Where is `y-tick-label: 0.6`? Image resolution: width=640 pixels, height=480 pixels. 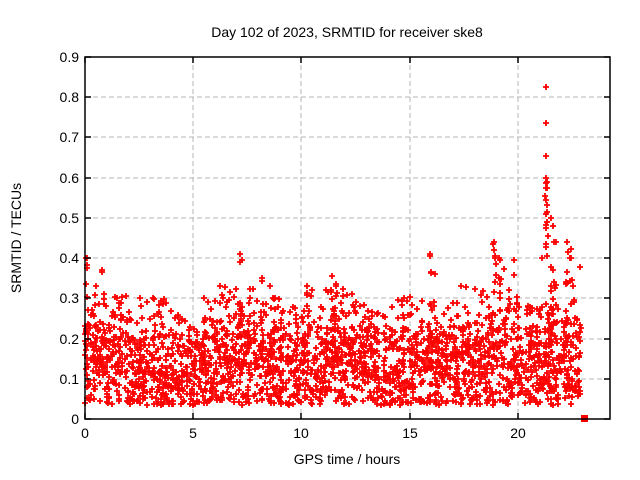
y-tick-label: 0.6 is located at coordinates (70, 178).